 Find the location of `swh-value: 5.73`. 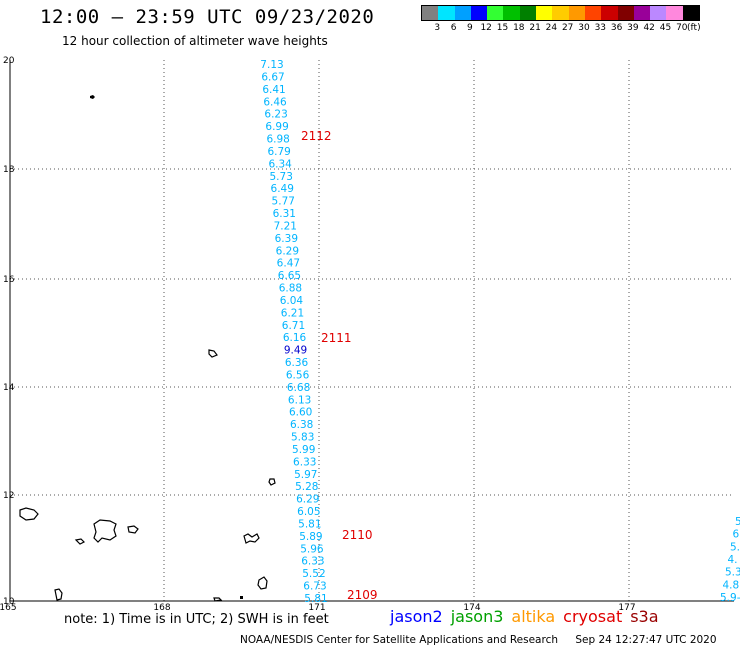

swh-value: 5.73 is located at coordinates (281, 177).